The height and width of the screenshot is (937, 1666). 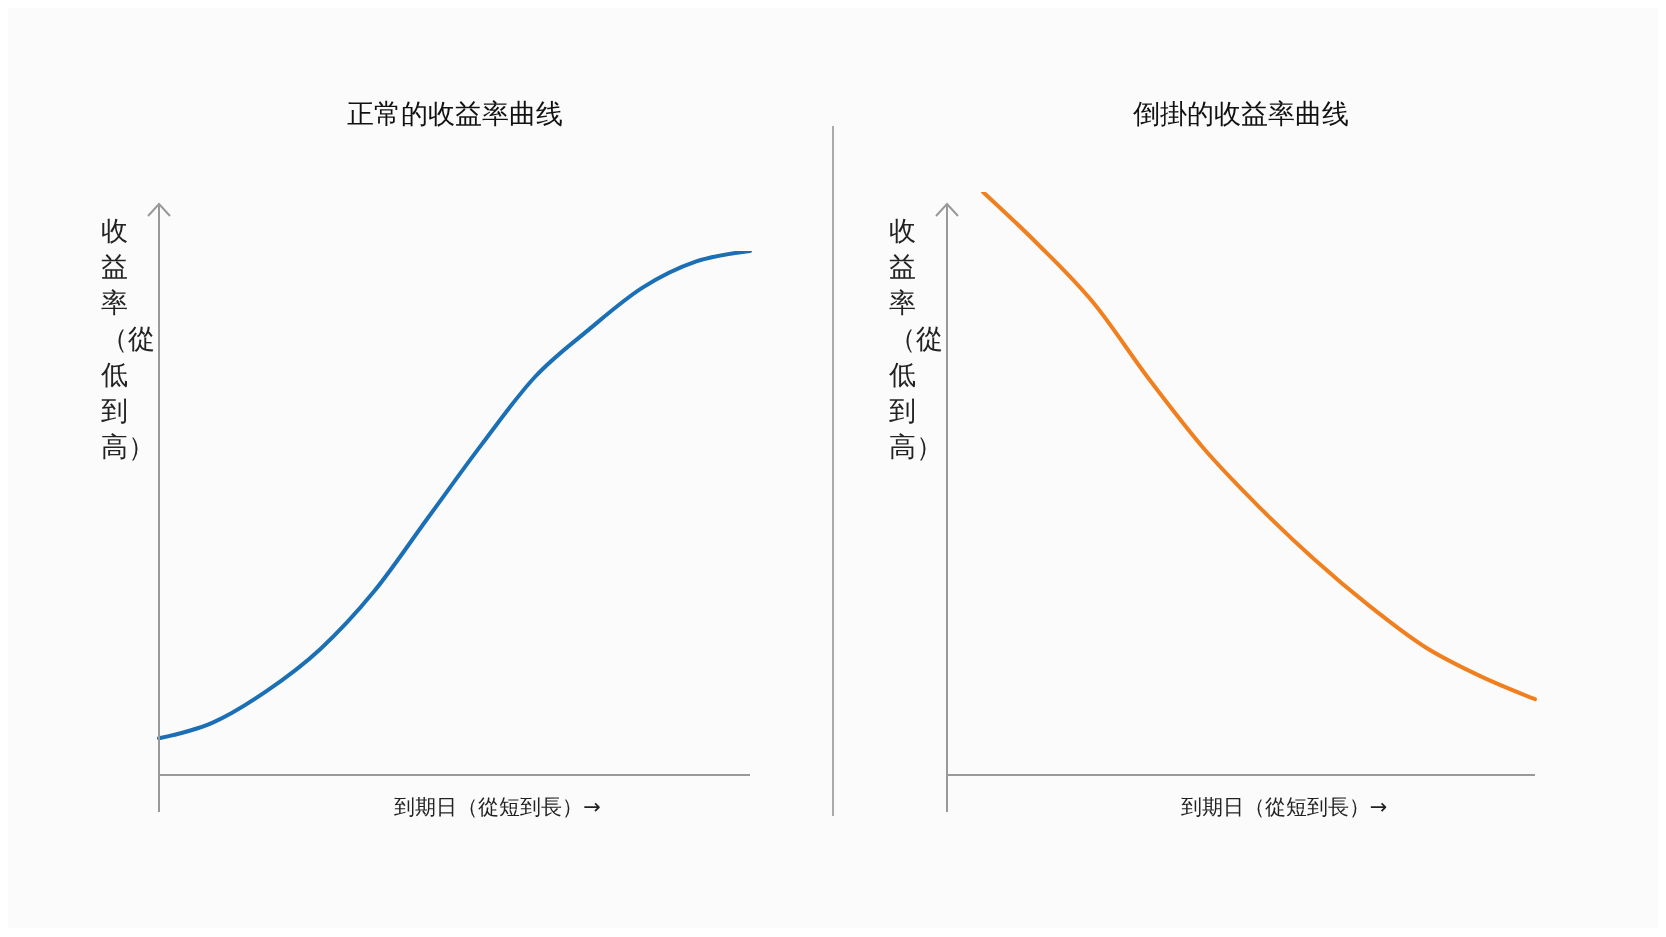 What do you see at coordinates (1241, 114) in the screenshot?
I see `chart-title: 倒掛的收益率曲线` at bounding box center [1241, 114].